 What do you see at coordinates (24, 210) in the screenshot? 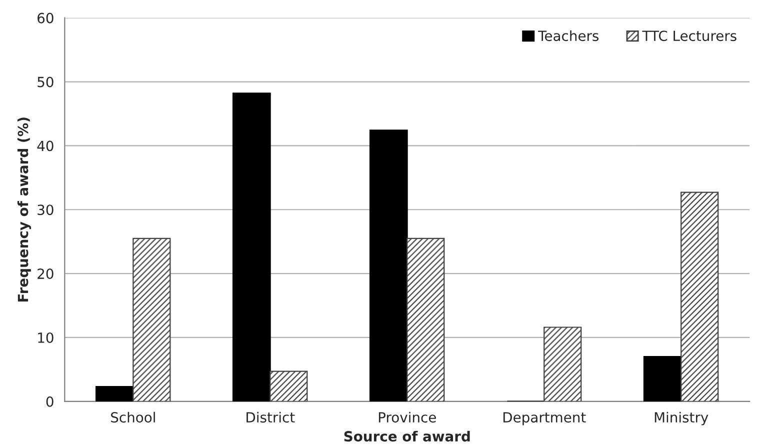
I see `y-axis-title: Frequency of award (%)` at bounding box center [24, 210].